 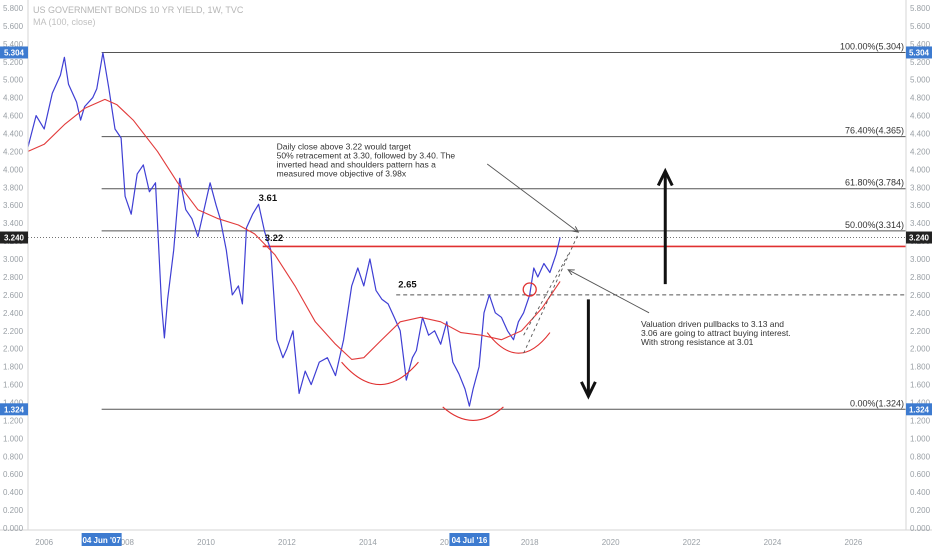 I want to click on up-arrow-head, so click(x=665, y=177).